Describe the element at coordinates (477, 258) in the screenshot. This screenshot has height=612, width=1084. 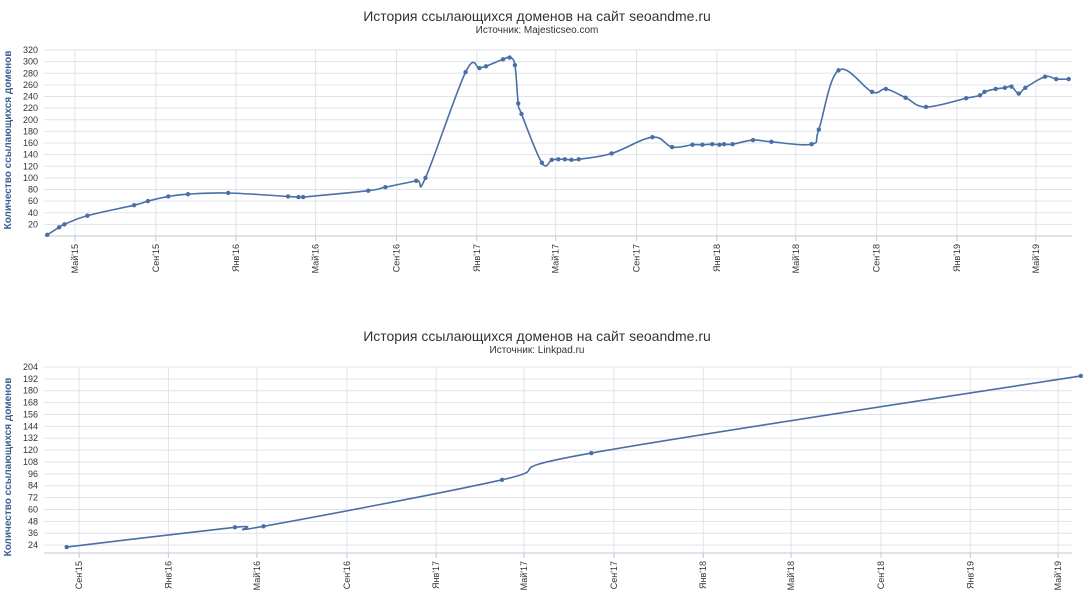
I see `x-tick-label: Янв'17` at that location.